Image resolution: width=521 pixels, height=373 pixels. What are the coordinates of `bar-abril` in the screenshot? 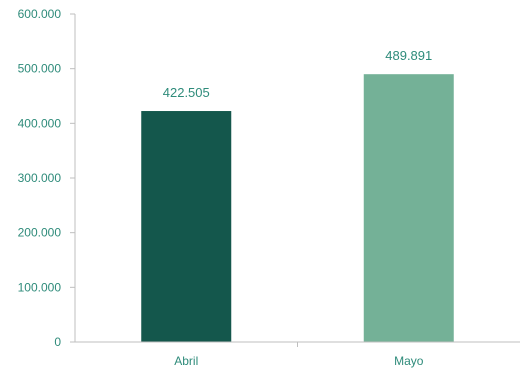 It's located at (186, 226).